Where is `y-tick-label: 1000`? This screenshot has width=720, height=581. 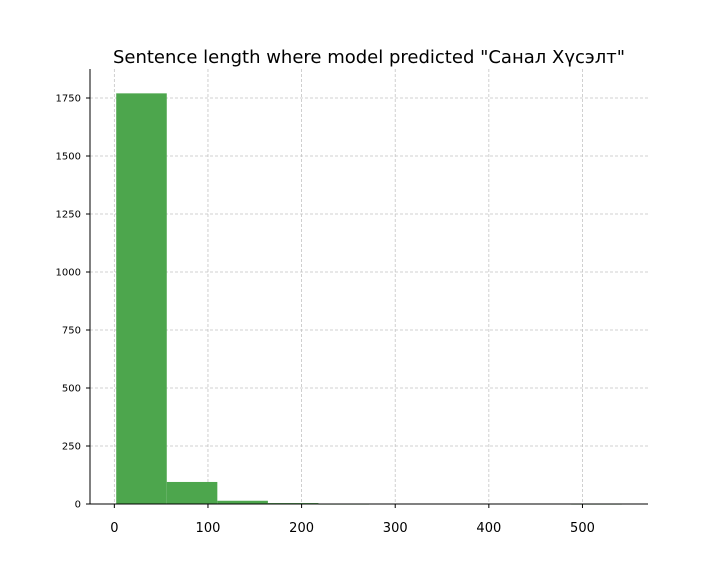
y-tick-label: 1000 is located at coordinates (68, 273).